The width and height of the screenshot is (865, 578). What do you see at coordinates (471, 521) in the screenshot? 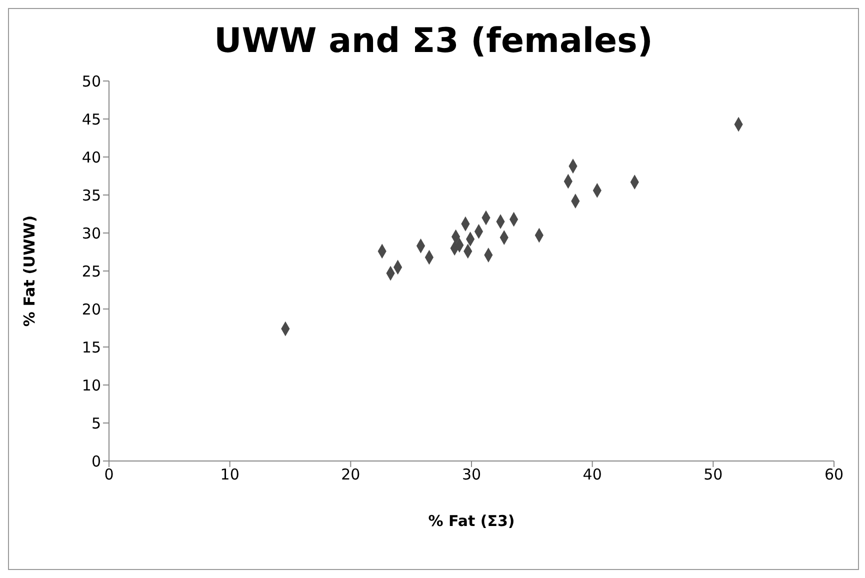
I see `x-axis-title: % Fat (Σ3)` at bounding box center [471, 521].